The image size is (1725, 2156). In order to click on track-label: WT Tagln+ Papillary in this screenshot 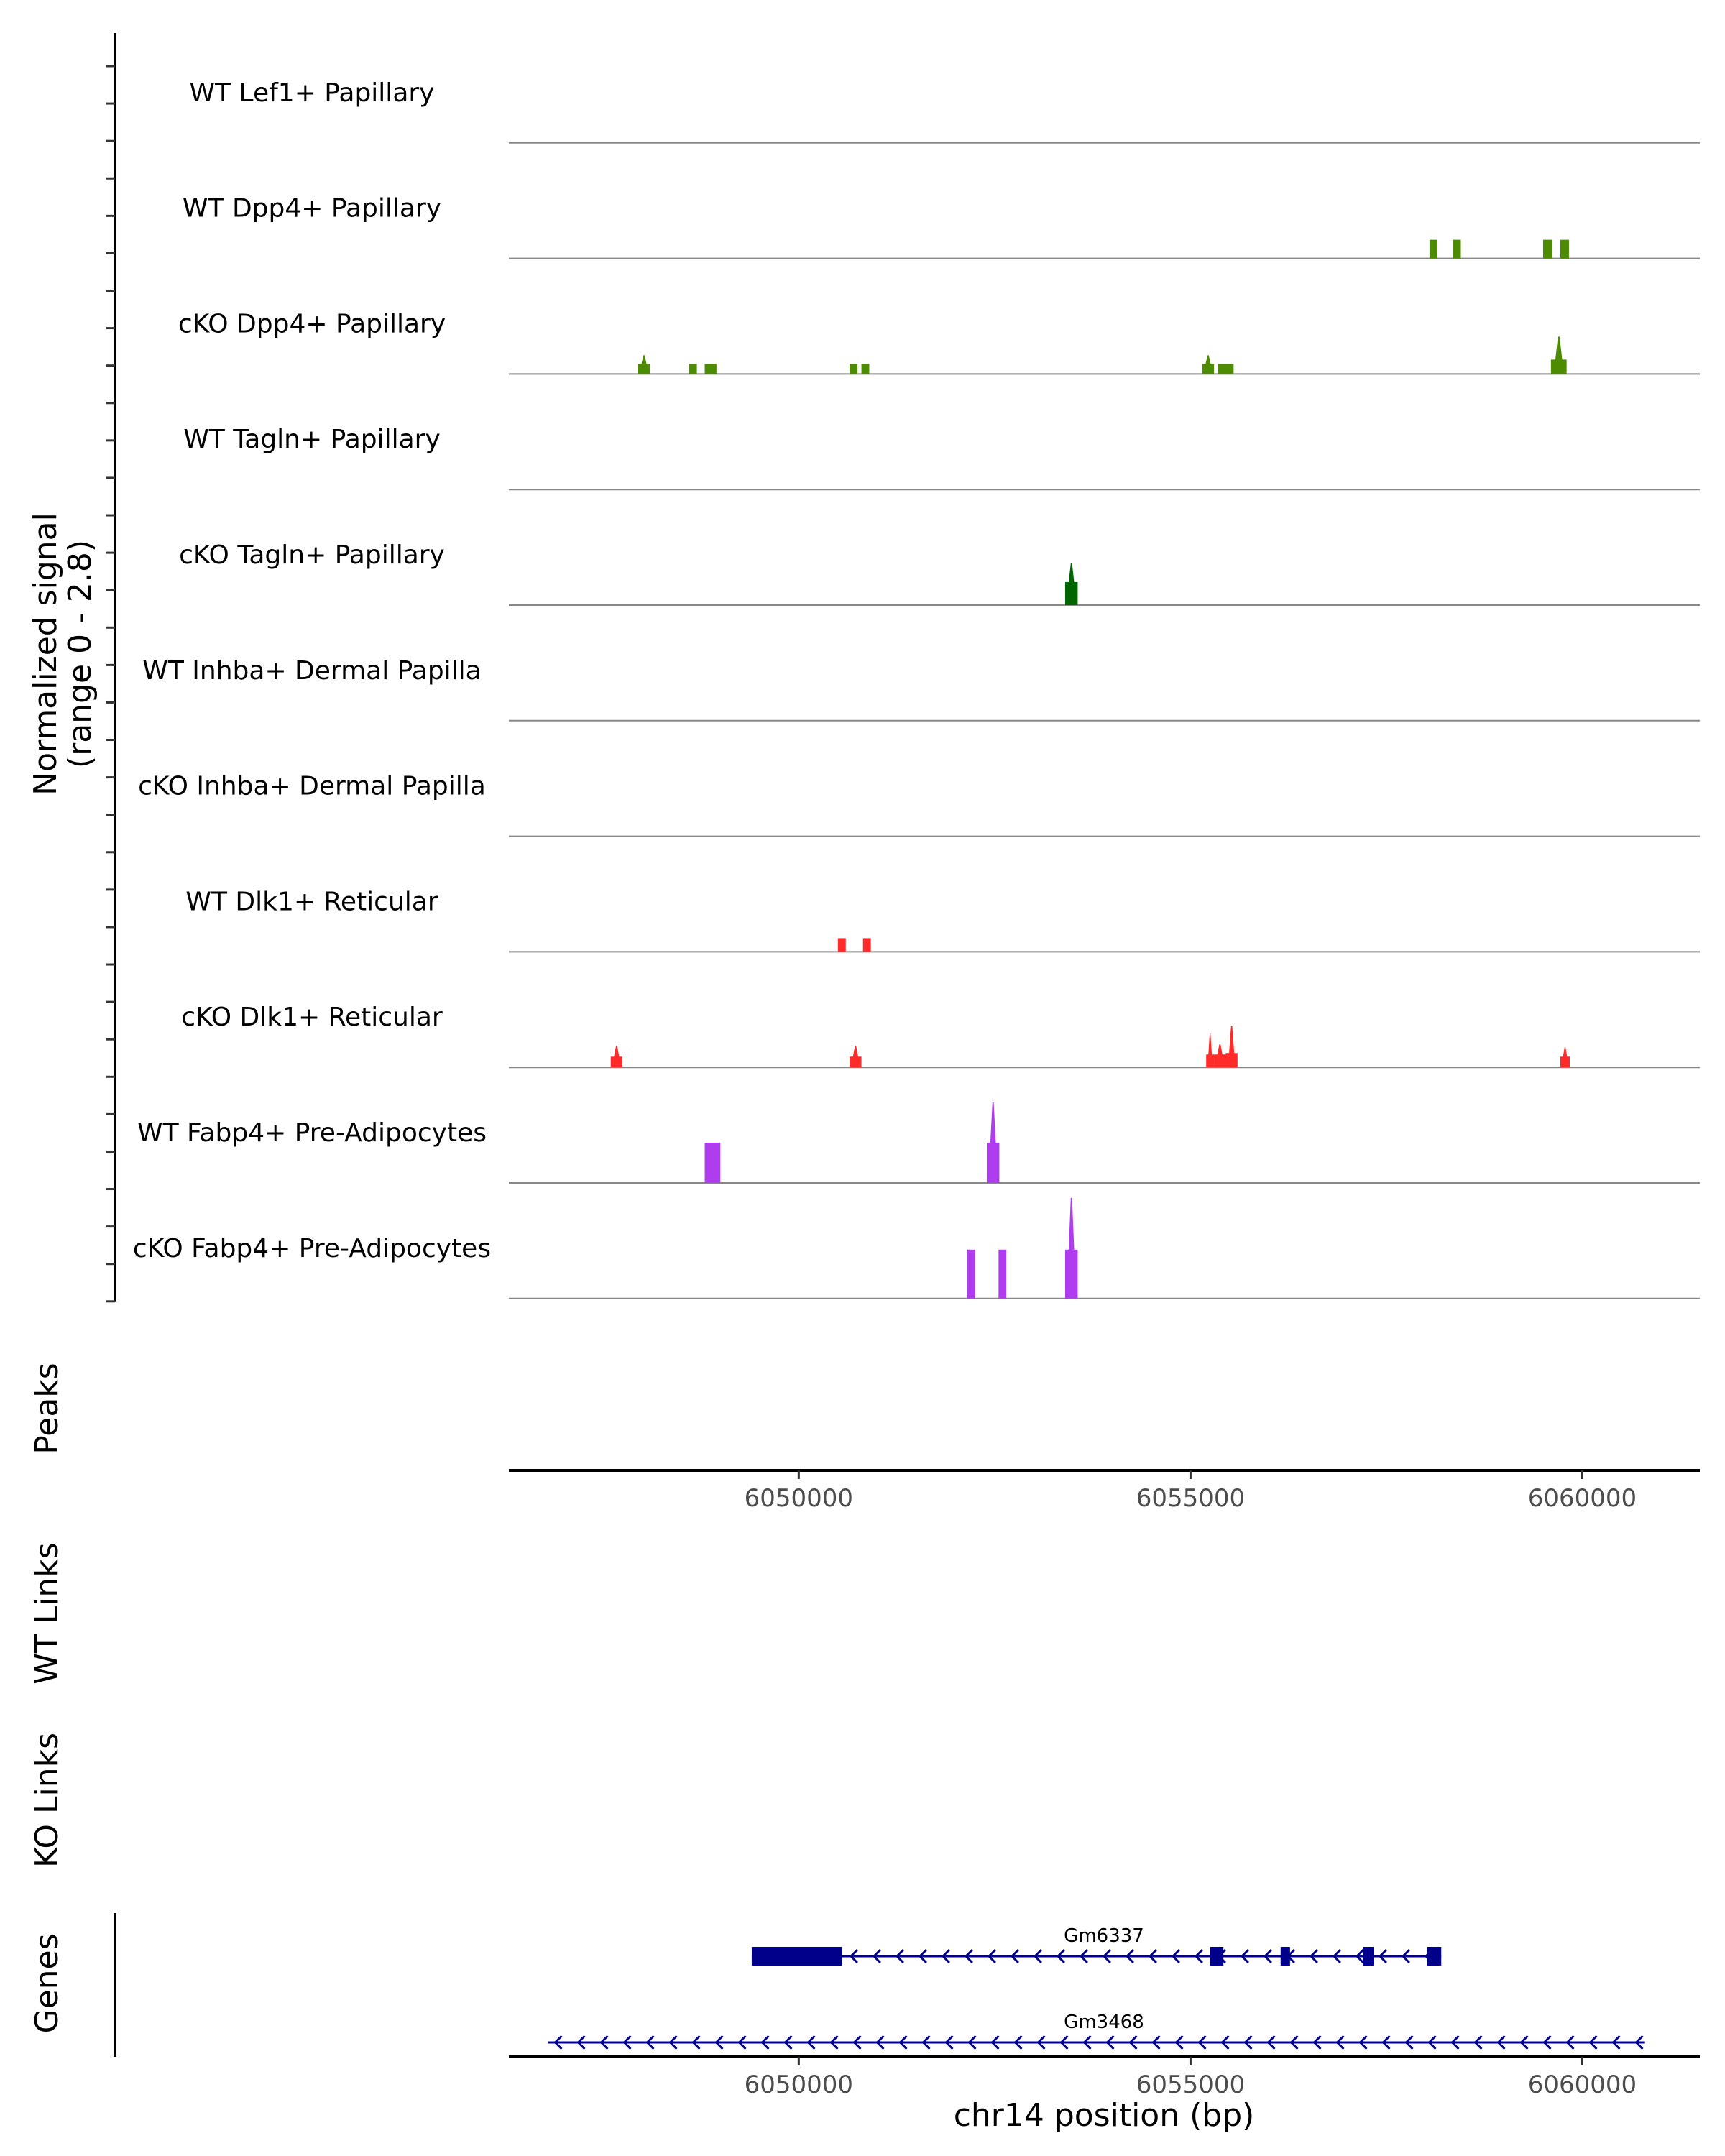, I will do `click(312, 439)`.